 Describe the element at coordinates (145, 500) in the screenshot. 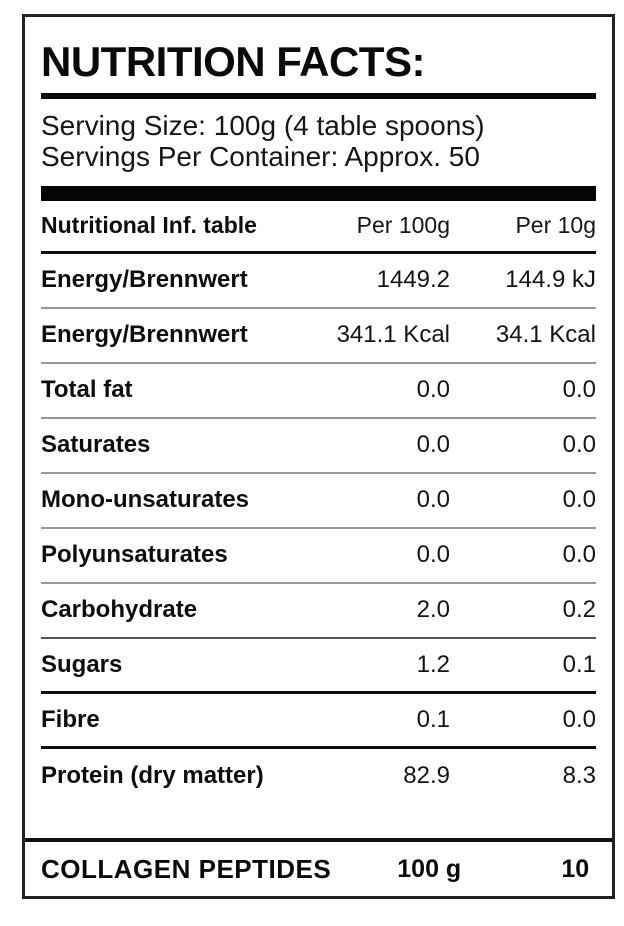

I see `row-nutrient-label: Mono-unsaturates` at that location.